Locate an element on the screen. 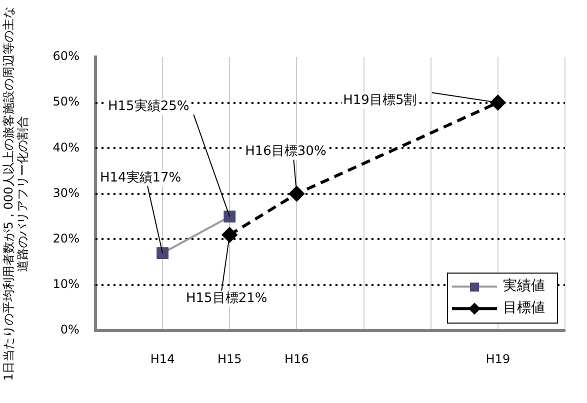 Image resolution: width=587 pixels, height=403 pixels. x-tick-label: H19 is located at coordinates (498, 359).